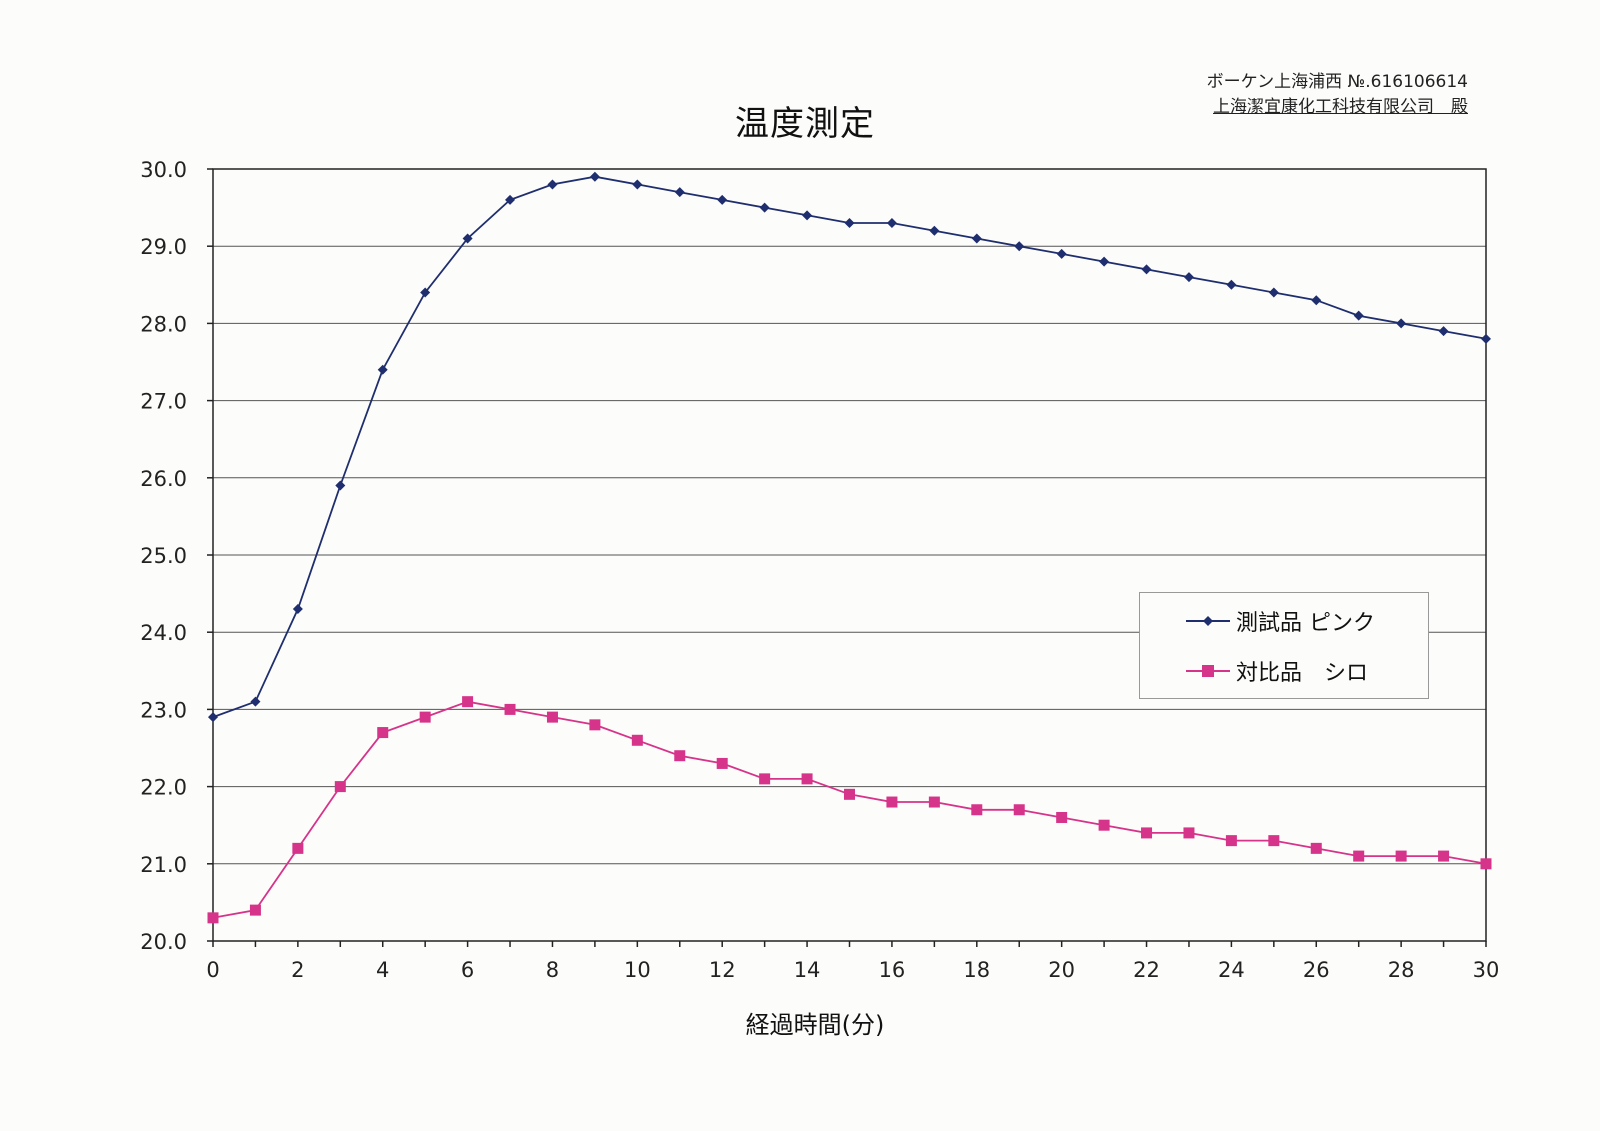  I want to click on y-tick-label: 20.0, so click(163, 942).